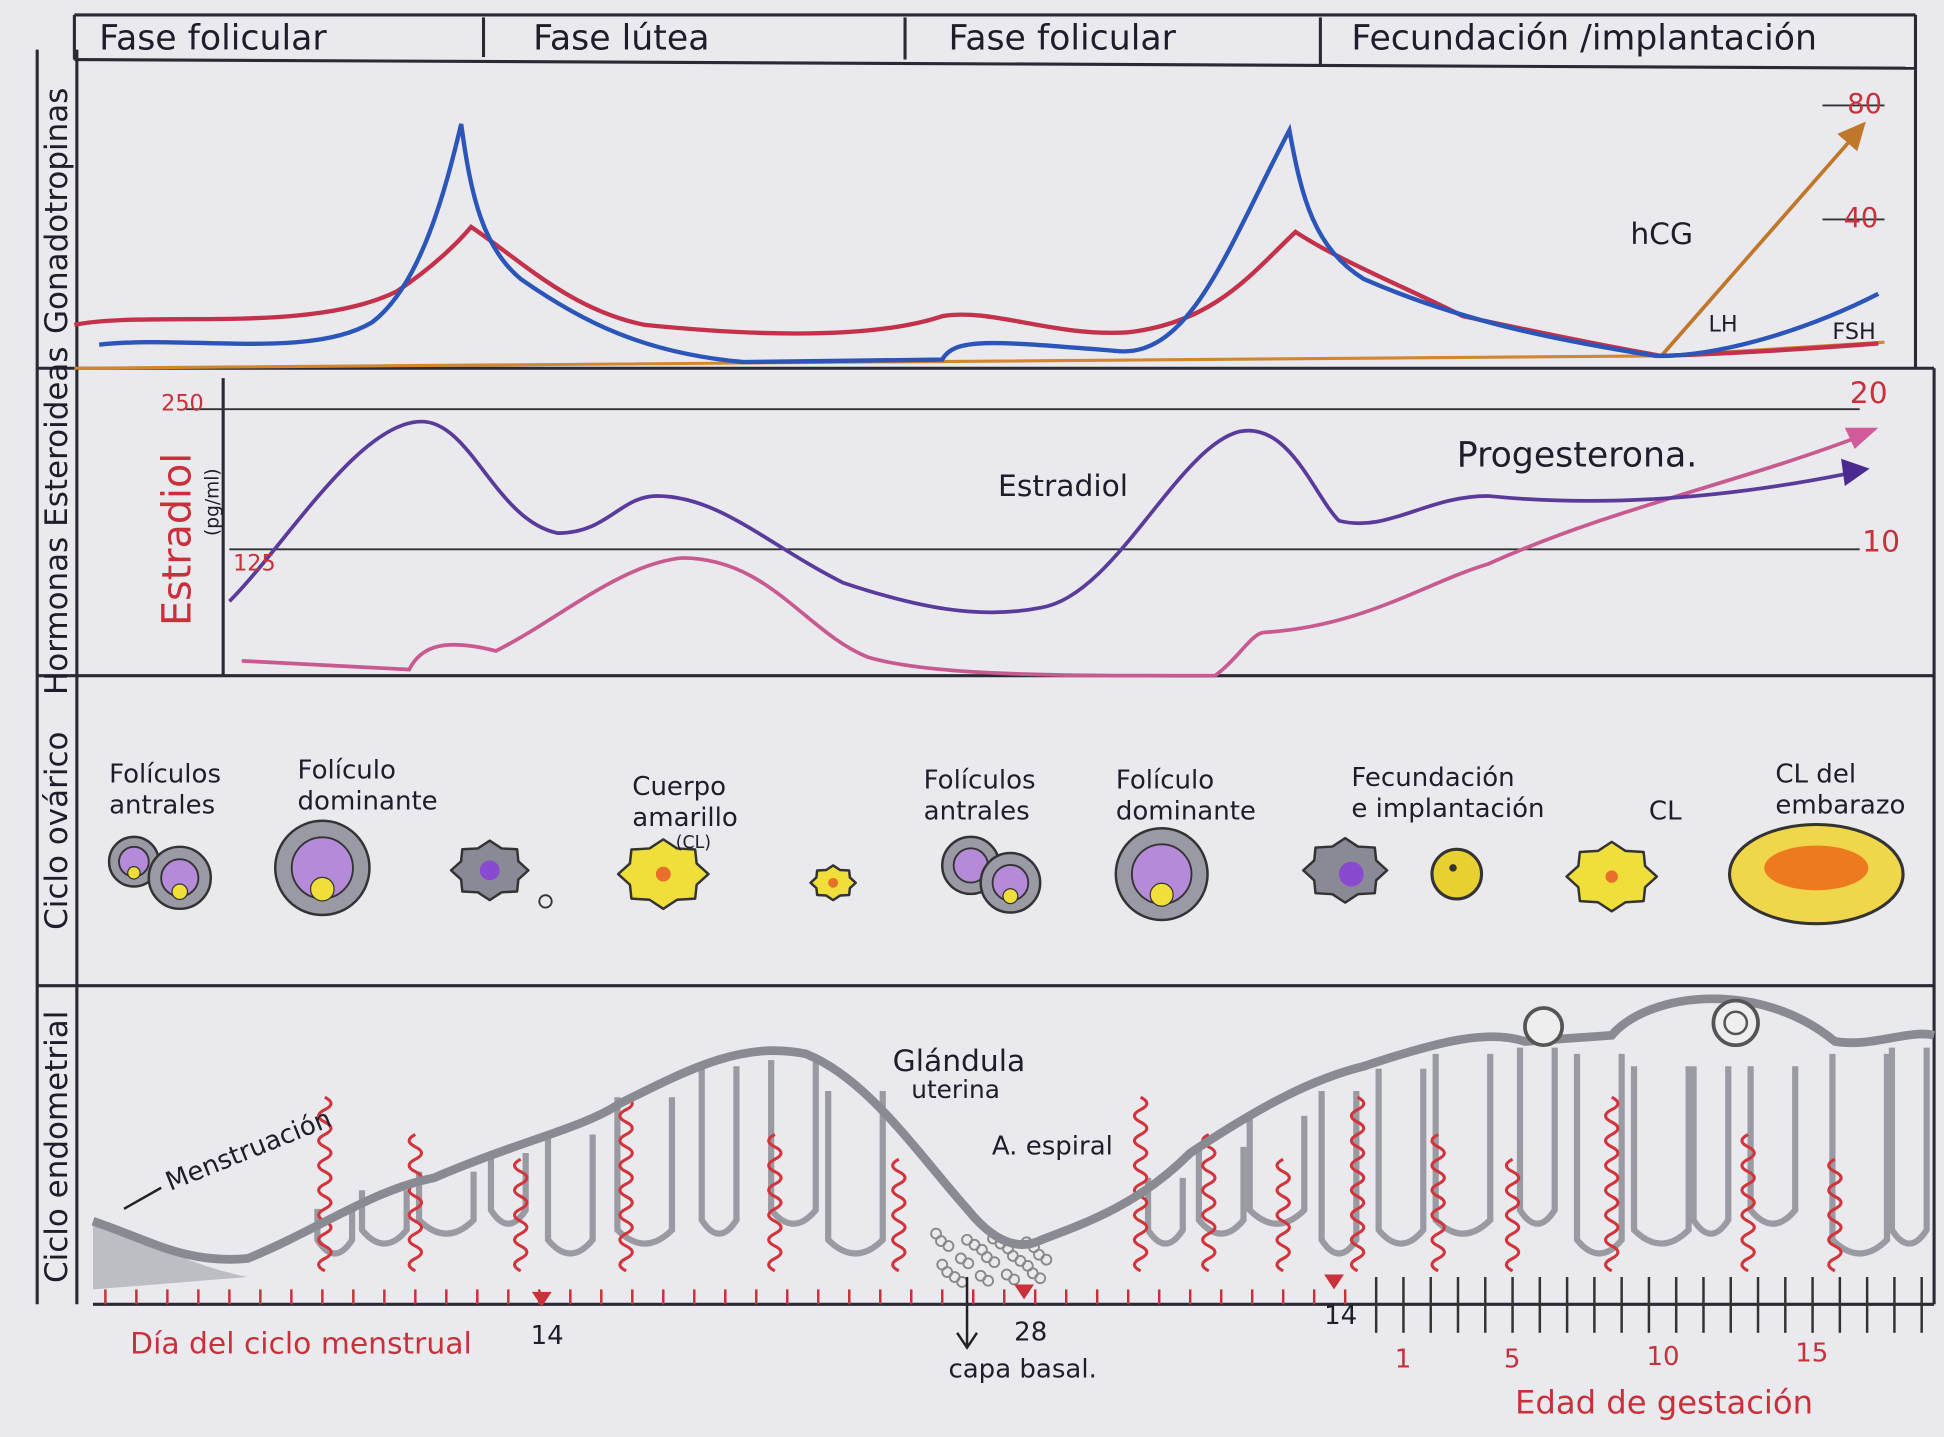 The image size is (1944, 1437). I want to click on phase-label: Fase lútea, so click(621, 39).